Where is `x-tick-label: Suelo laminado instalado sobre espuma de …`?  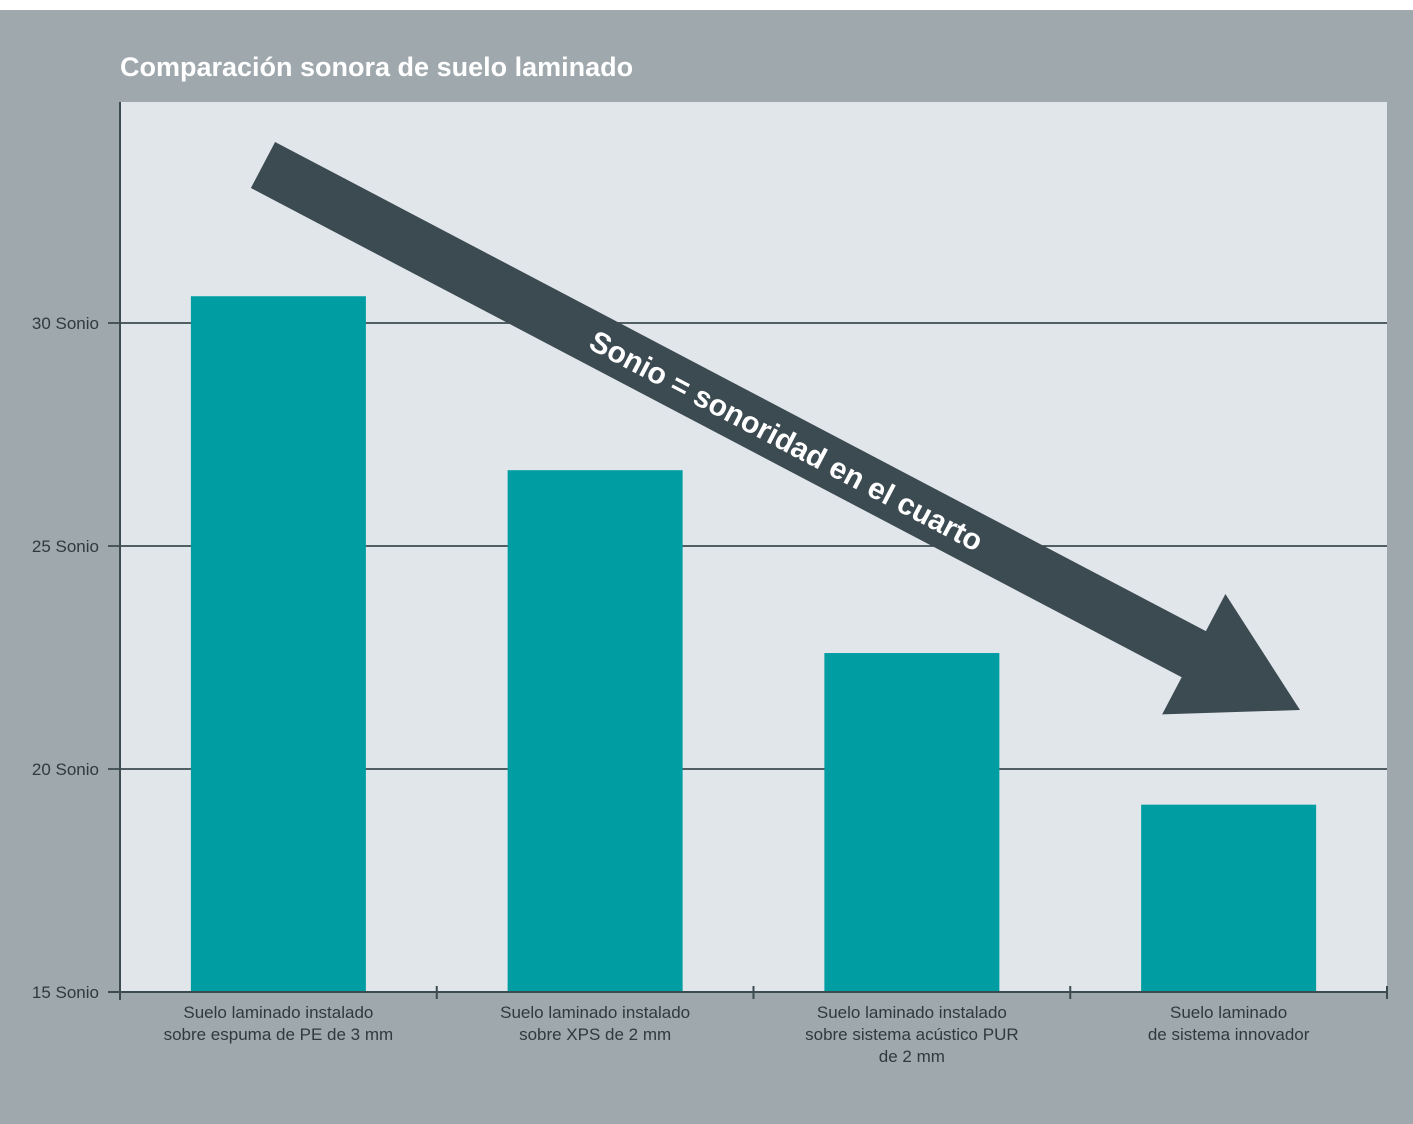
x-tick-label: Suelo laminado instalado sobre espuma de … is located at coordinates (279, 1023).